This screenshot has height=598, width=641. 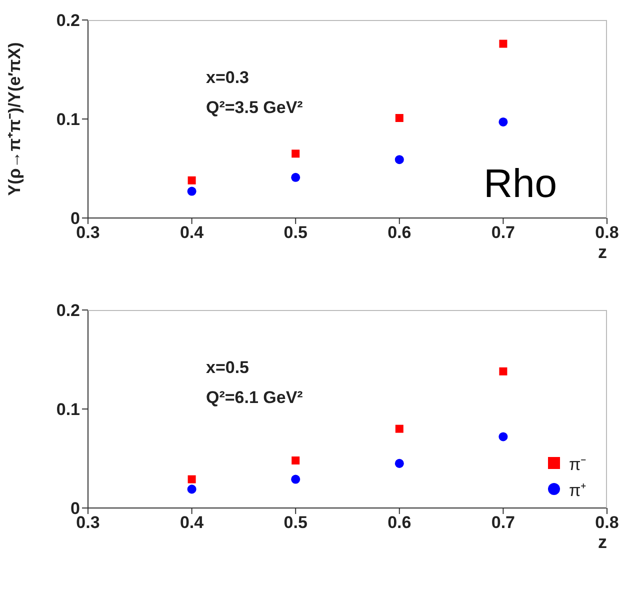 I want to click on annotation: Q²=3.5 GeV², so click(x=254, y=108).